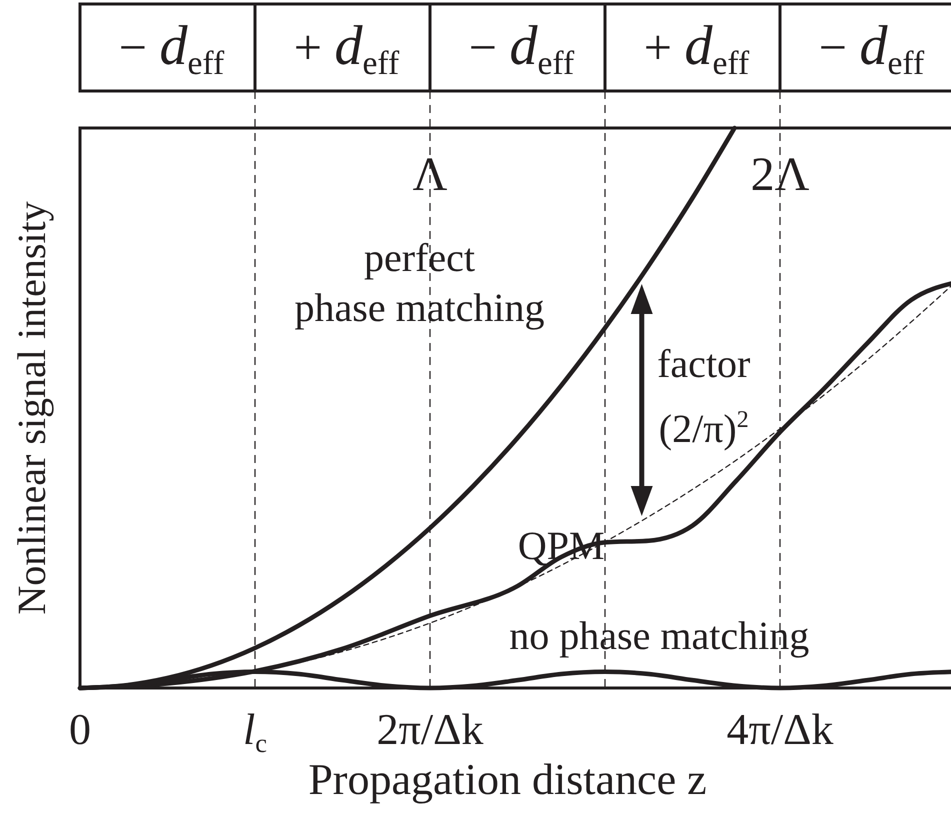 This screenshot has width=951, height=816. I want to click on y-axis-title: Nonlinear signal intensity, so click(31, 408).